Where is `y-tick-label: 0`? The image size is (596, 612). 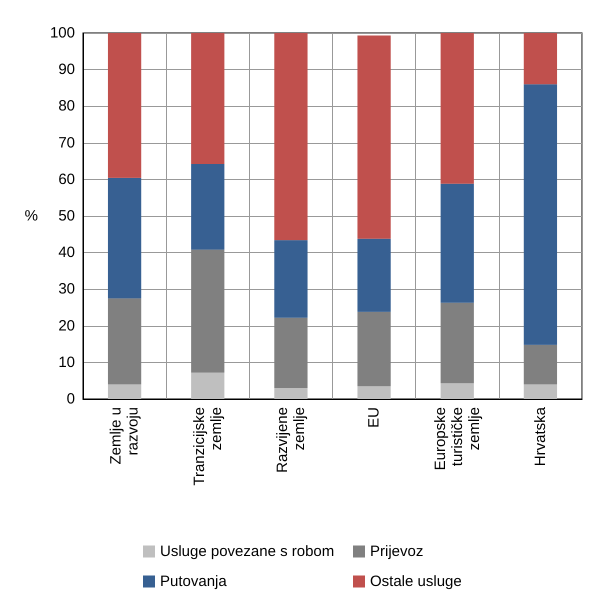
y-tick-label: 0 is located at coordinates (70, 399).